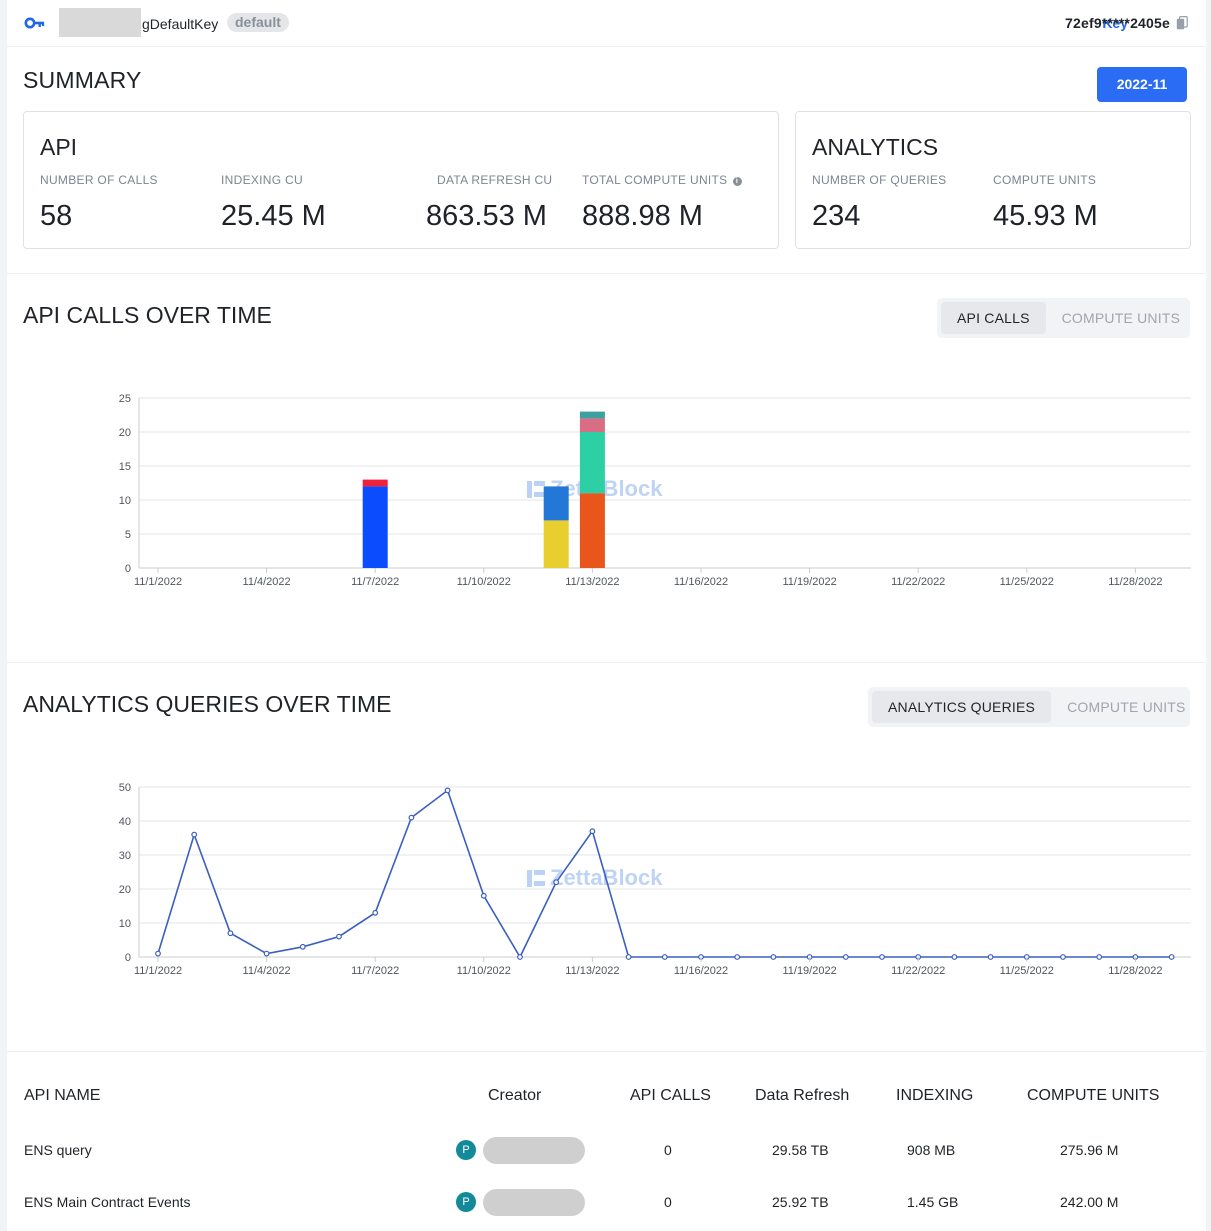 This screenshot has height=1231, width=1211. I want to click on analytics-toggle: ANALYTICS QUERIES COMPUTE UNITS, so click(1029, 707).